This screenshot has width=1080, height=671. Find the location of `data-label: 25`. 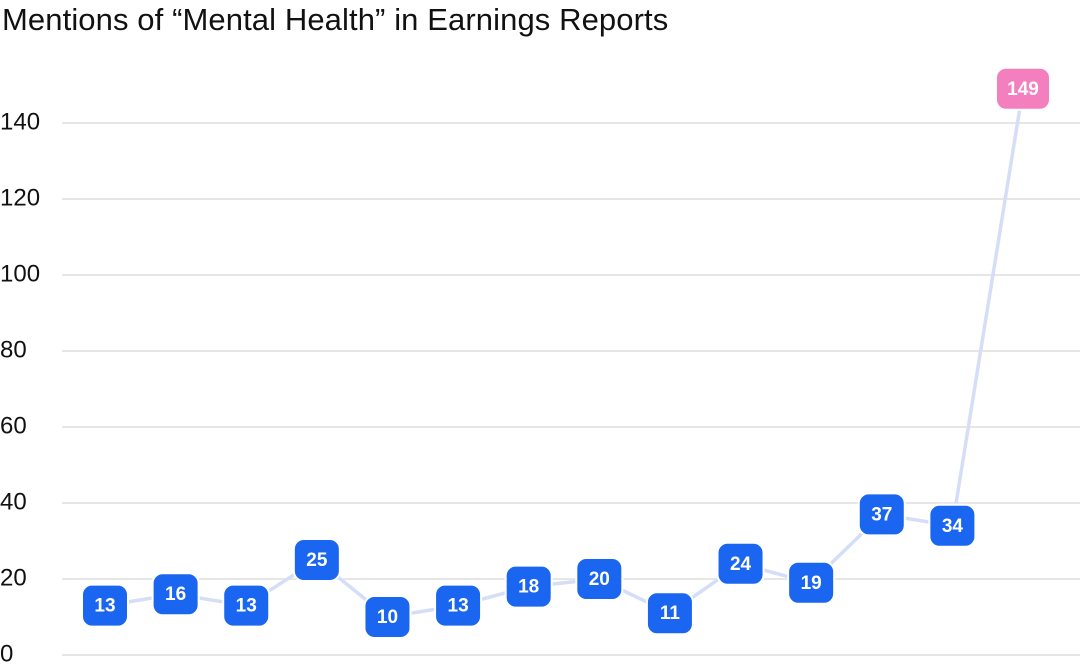

data-label: 25 is located at coordinates (317, 560).